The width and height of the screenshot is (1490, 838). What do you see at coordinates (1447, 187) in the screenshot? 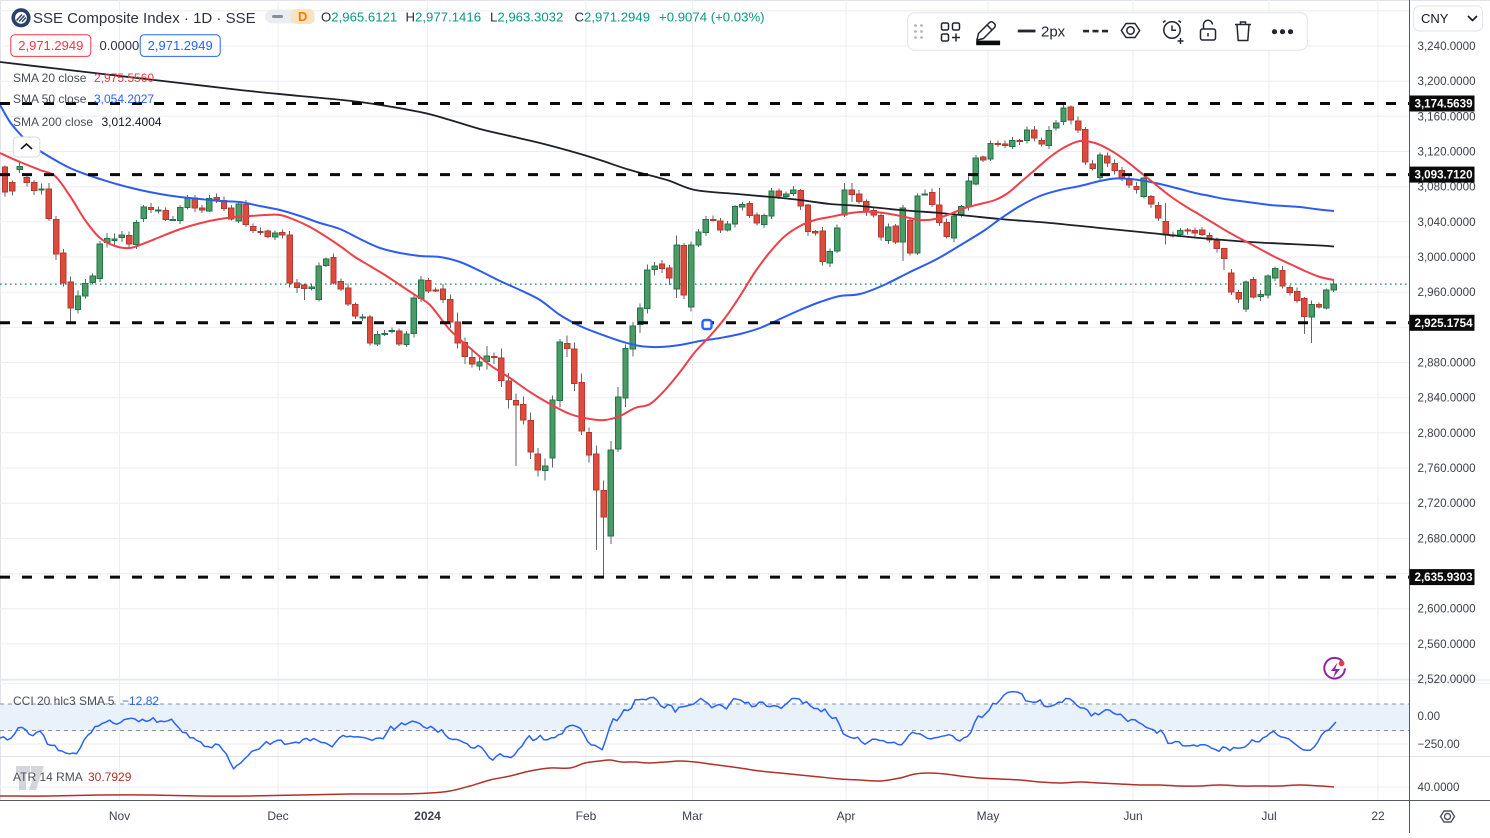
I see `svg-text: 3,080.0000` at bounding box center [1447, 187].